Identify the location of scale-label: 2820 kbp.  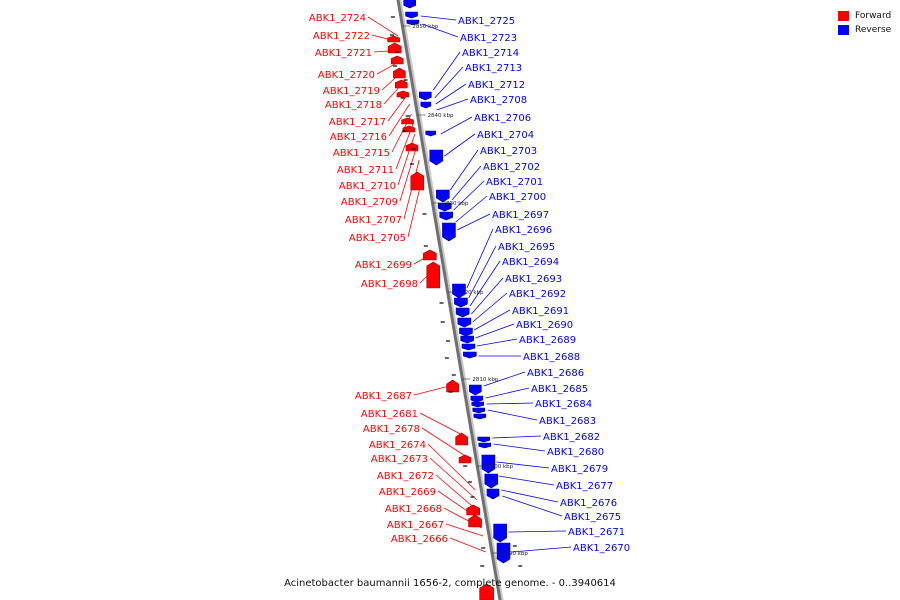
(471, 293).